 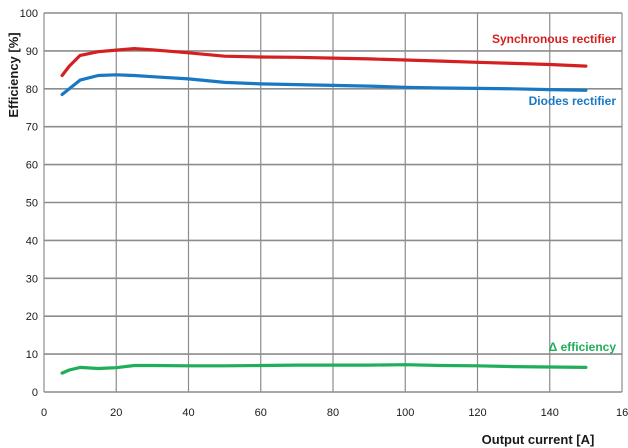 What do you see at coordinates (44, 413) in the screenshot?
I see `x-tick-label: 0` at bounding box center [44, 413].